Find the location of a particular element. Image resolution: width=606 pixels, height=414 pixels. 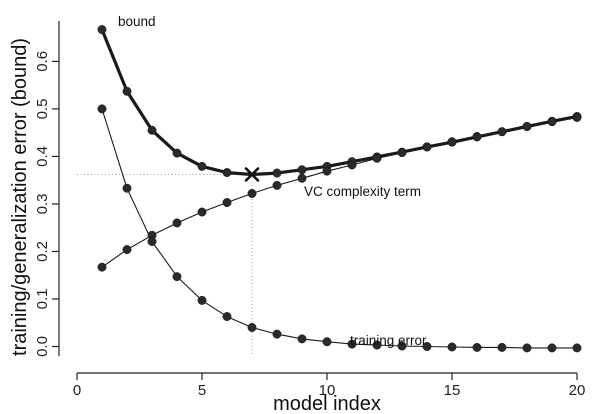

series-label-vc-complexity-term: VC complexity term is located at coordinates (362, 191).